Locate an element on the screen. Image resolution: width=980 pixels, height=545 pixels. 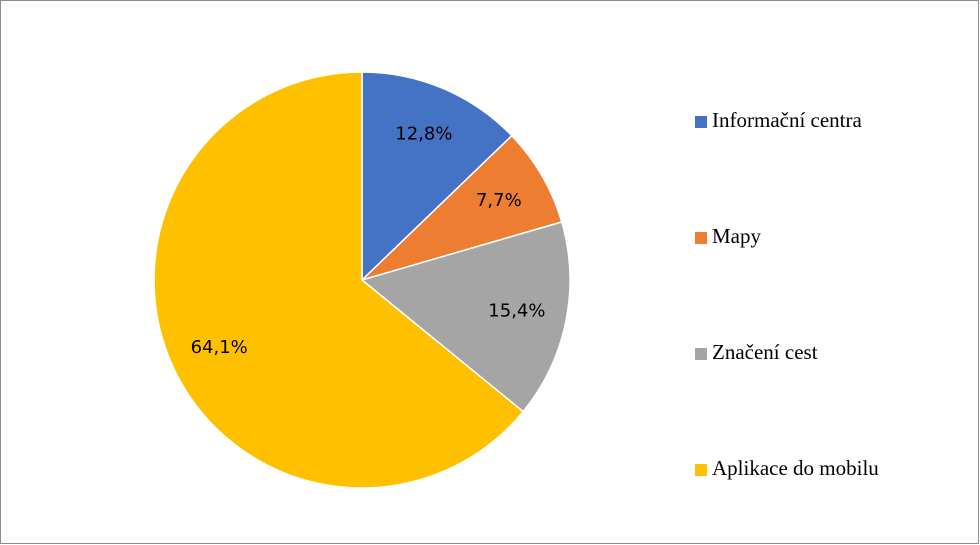
data-label: 64,1% is located at coordinates (219, 347).